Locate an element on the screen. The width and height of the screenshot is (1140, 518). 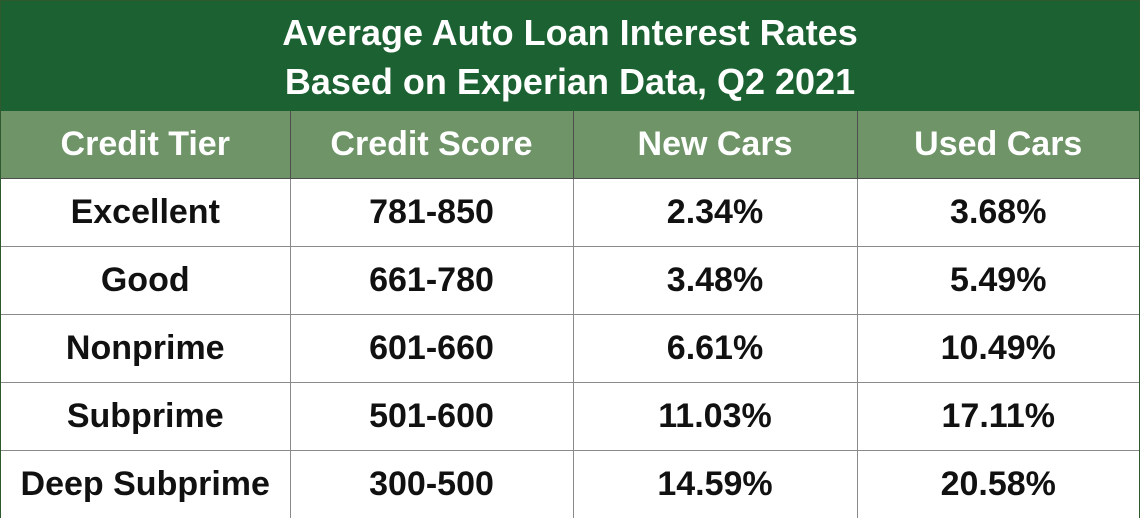
cell-new-cars-rate: 2.34% is located at coordinates (715, 212).